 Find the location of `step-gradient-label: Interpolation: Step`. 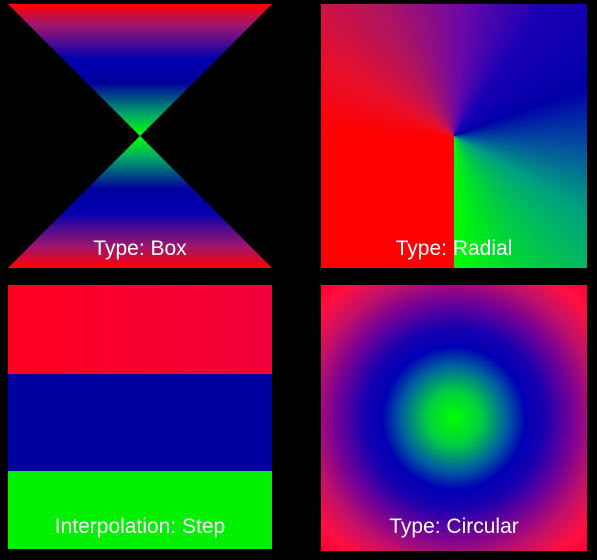

step-gradient-label: Interpolation: Step is located at coordinates (140, 526).